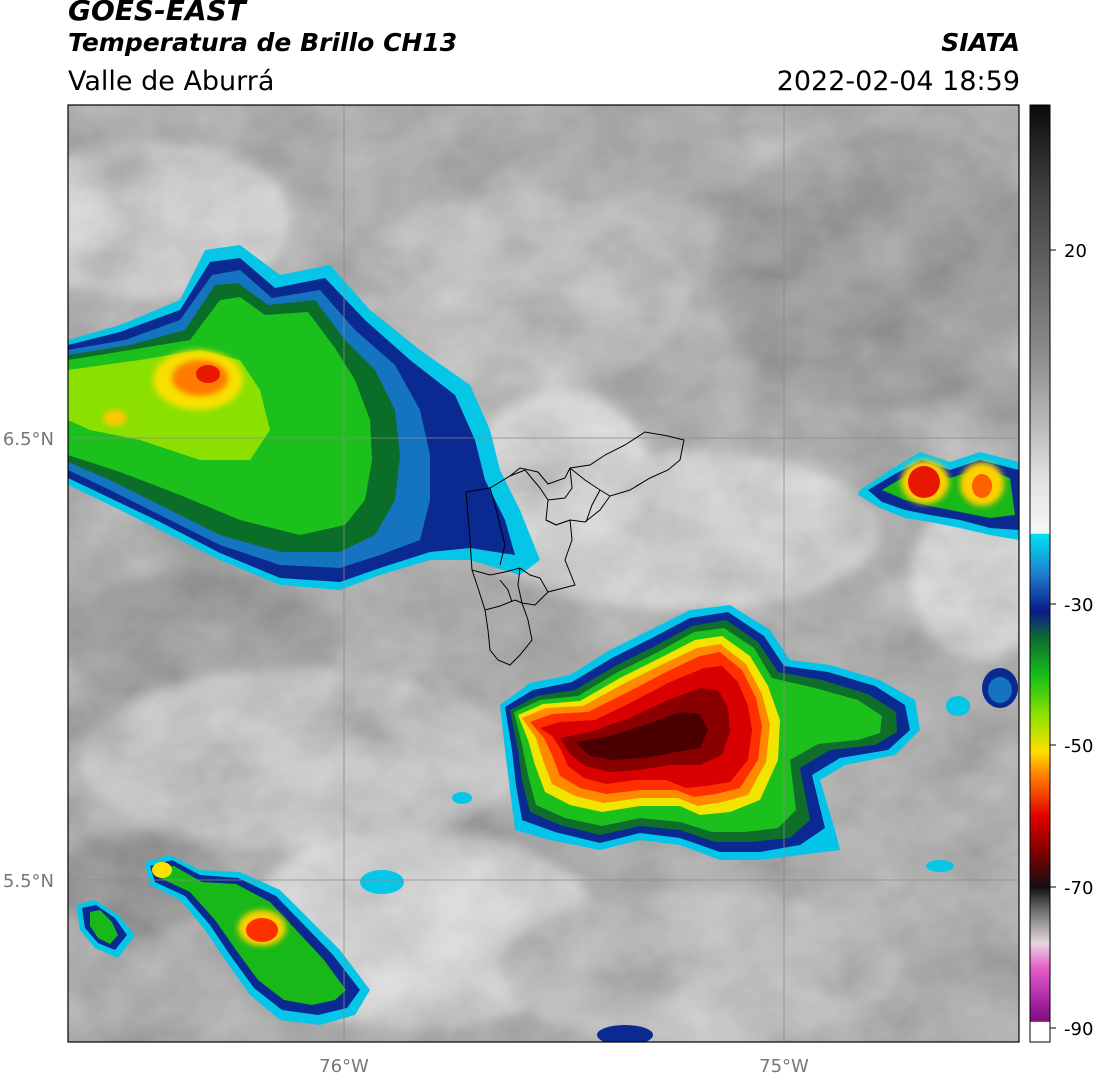 The width and height of the screenshot is (1094, 1078). Describe the element at coordinates (28, 439) in the screenshot. I see `lat-label-6-5n: 6.5°N` at that location.